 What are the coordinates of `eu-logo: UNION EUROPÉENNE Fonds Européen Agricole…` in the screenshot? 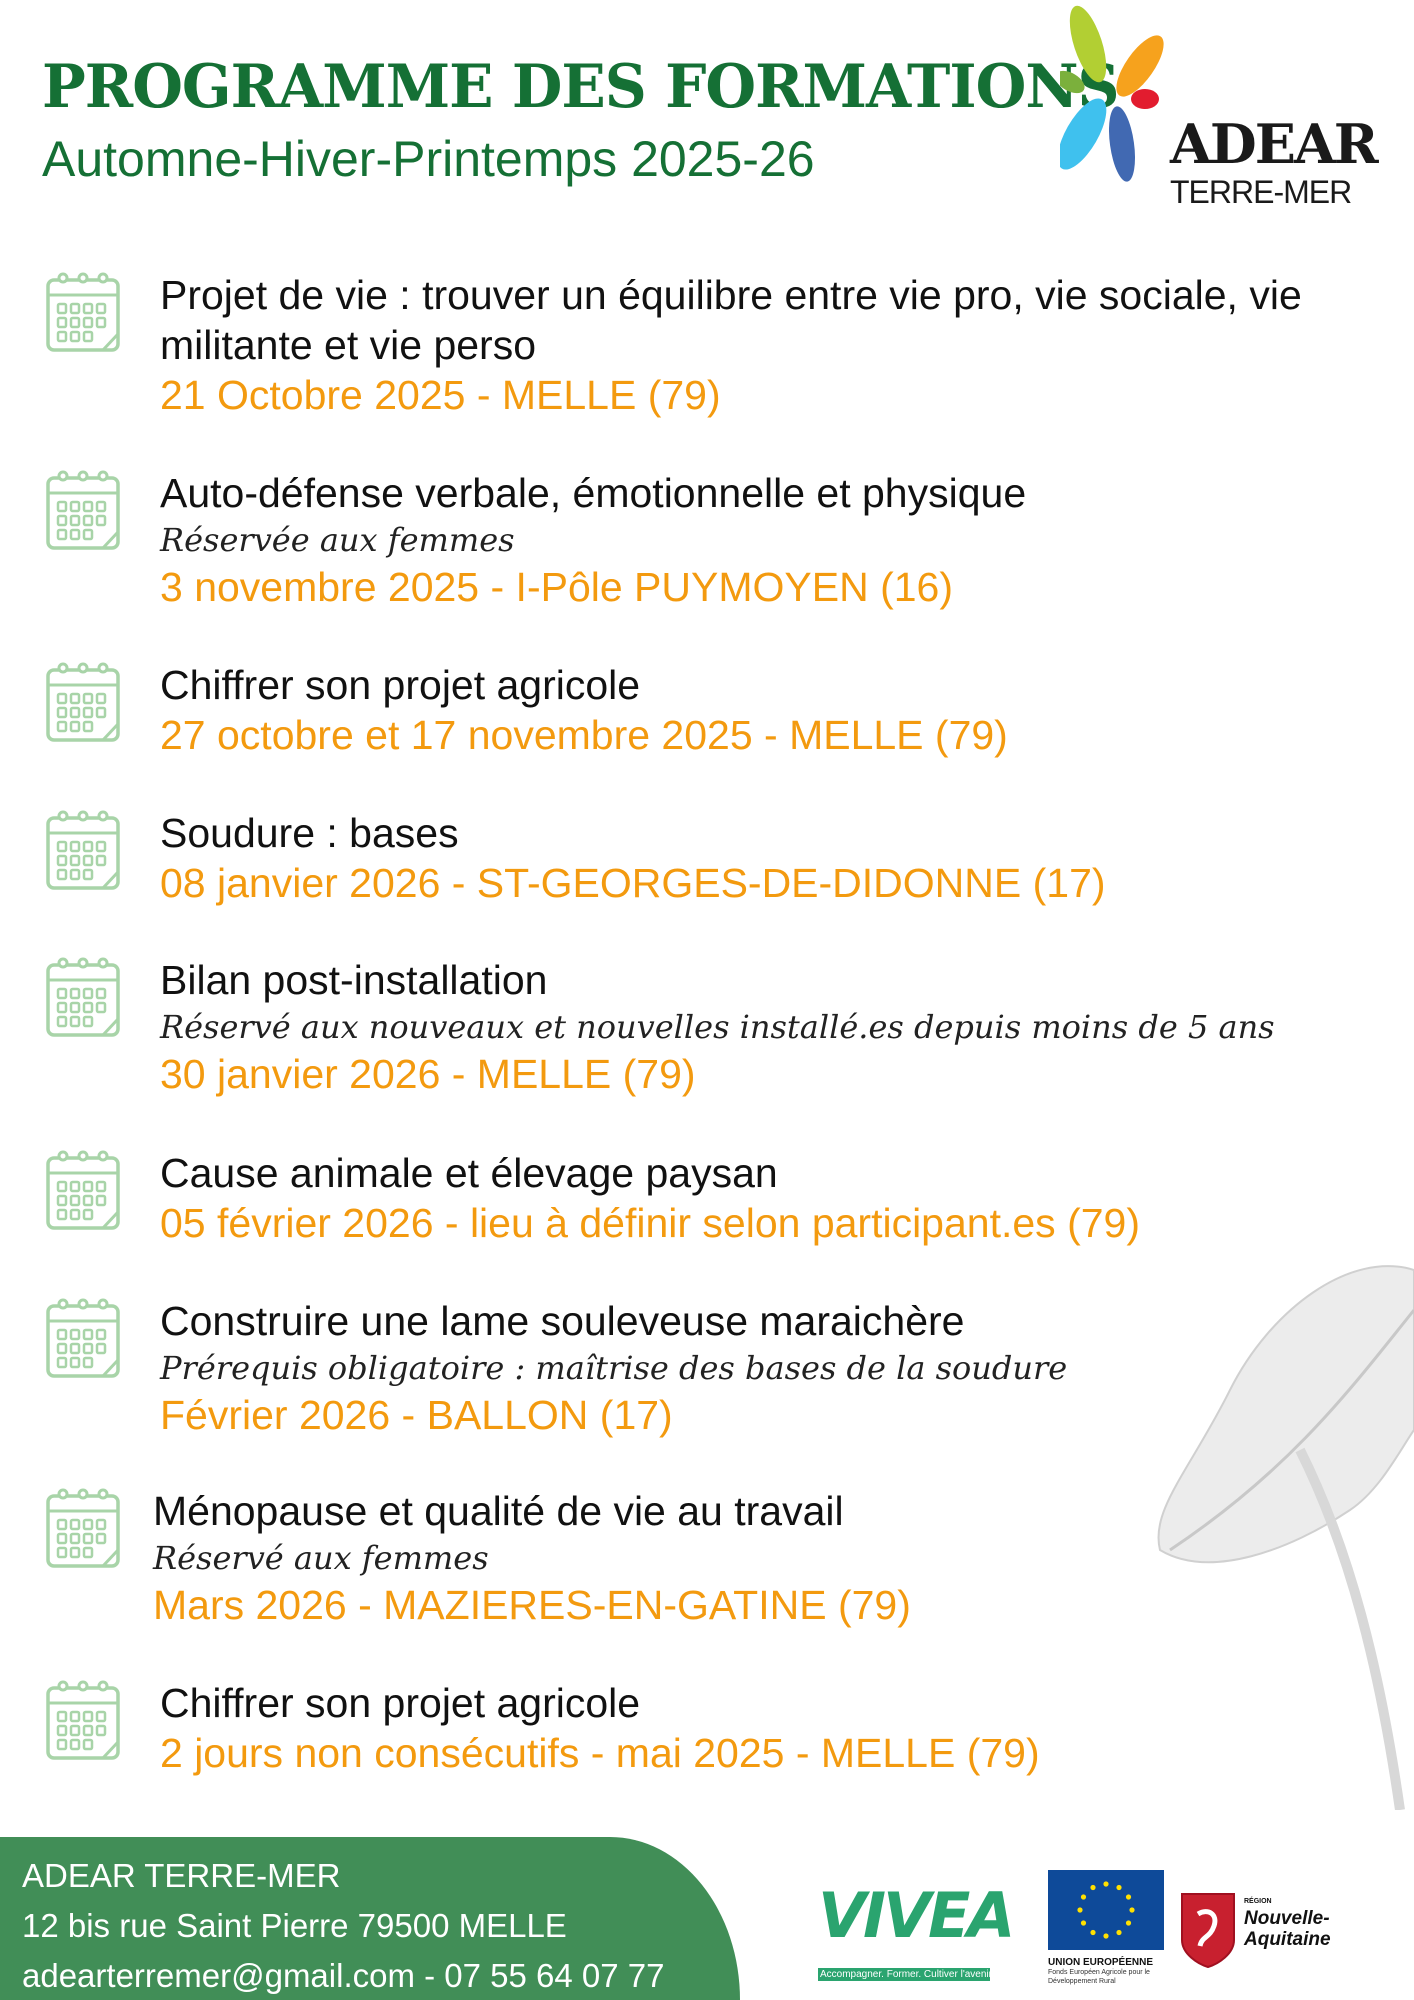 It's located at (1106, 1928).